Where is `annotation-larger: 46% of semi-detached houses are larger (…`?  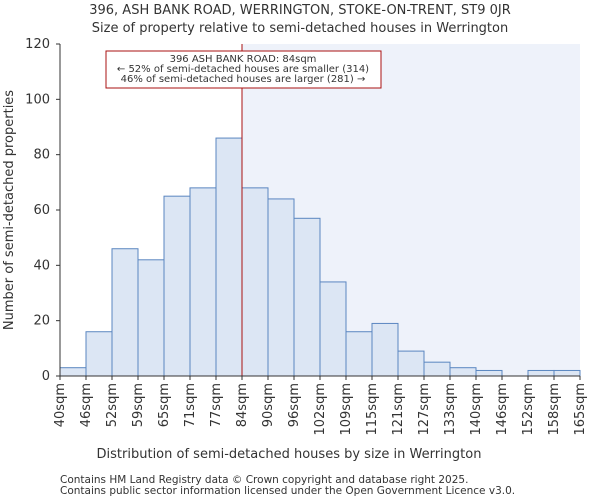
annotation-larger: 46% of semi-detached houses are larger (… is located at coordinates (243, 79).